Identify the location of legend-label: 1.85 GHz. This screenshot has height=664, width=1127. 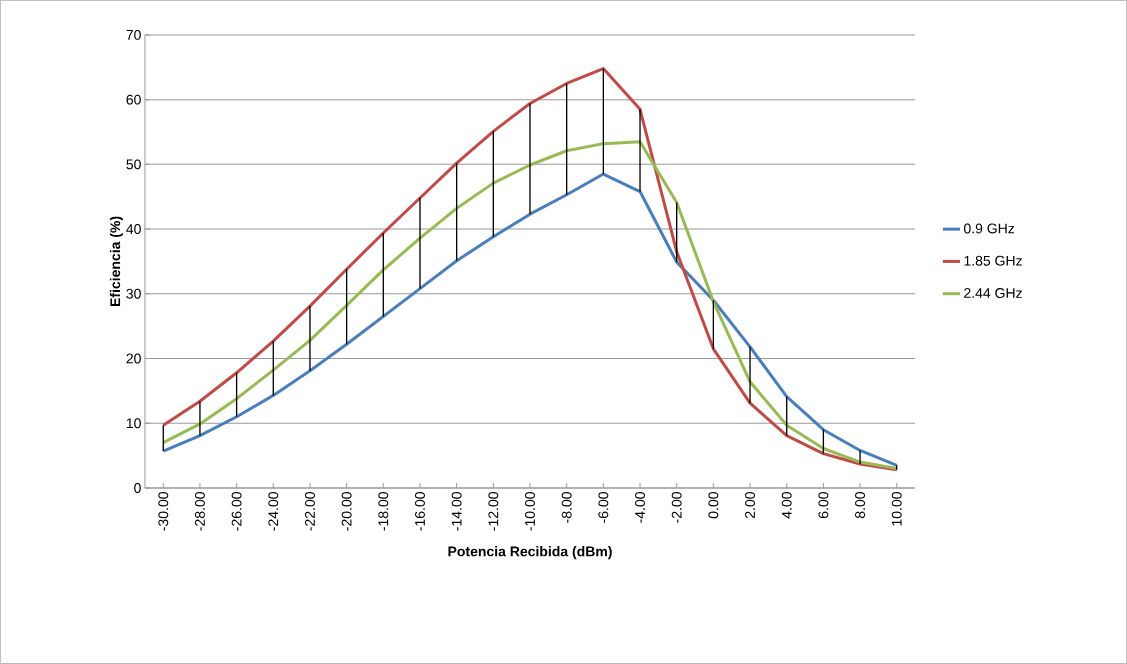
(993, 260).